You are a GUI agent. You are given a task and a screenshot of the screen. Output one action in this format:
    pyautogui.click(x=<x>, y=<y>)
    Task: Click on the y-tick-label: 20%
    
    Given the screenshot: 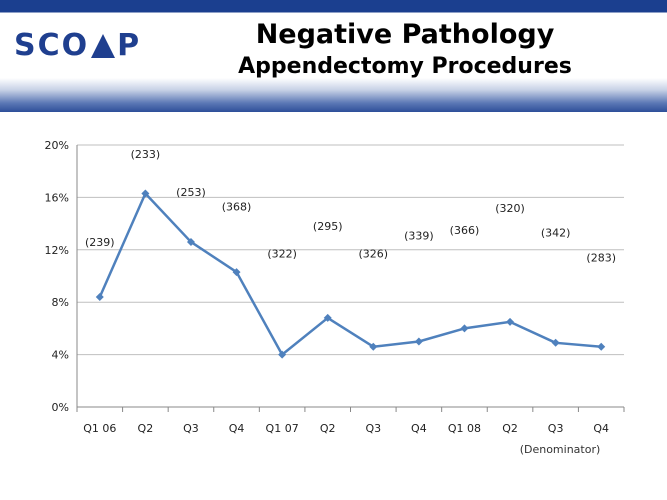 What is the action you would take?
    pyautogui.click(x=57, y=145)
    